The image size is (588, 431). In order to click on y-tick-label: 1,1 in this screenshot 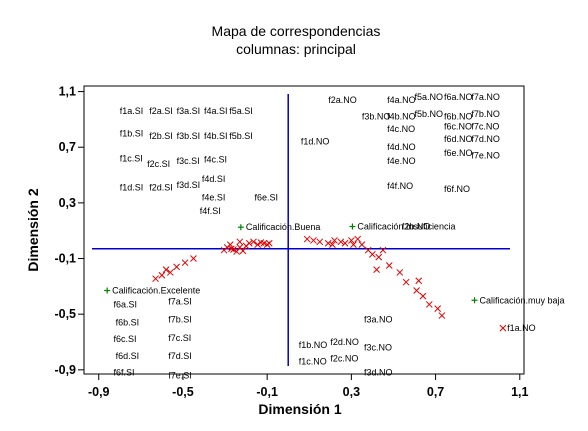, I will do `click(67, 92)`.